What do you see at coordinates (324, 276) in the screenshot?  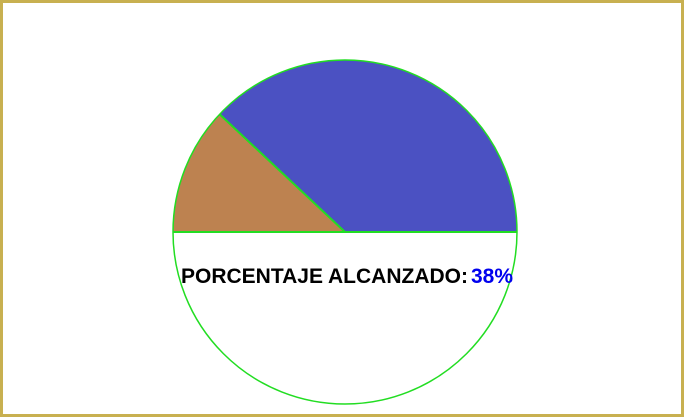 I see `percentage-label: PORCENTAJE ALCANZADO:` at bounding box center [324, 276].